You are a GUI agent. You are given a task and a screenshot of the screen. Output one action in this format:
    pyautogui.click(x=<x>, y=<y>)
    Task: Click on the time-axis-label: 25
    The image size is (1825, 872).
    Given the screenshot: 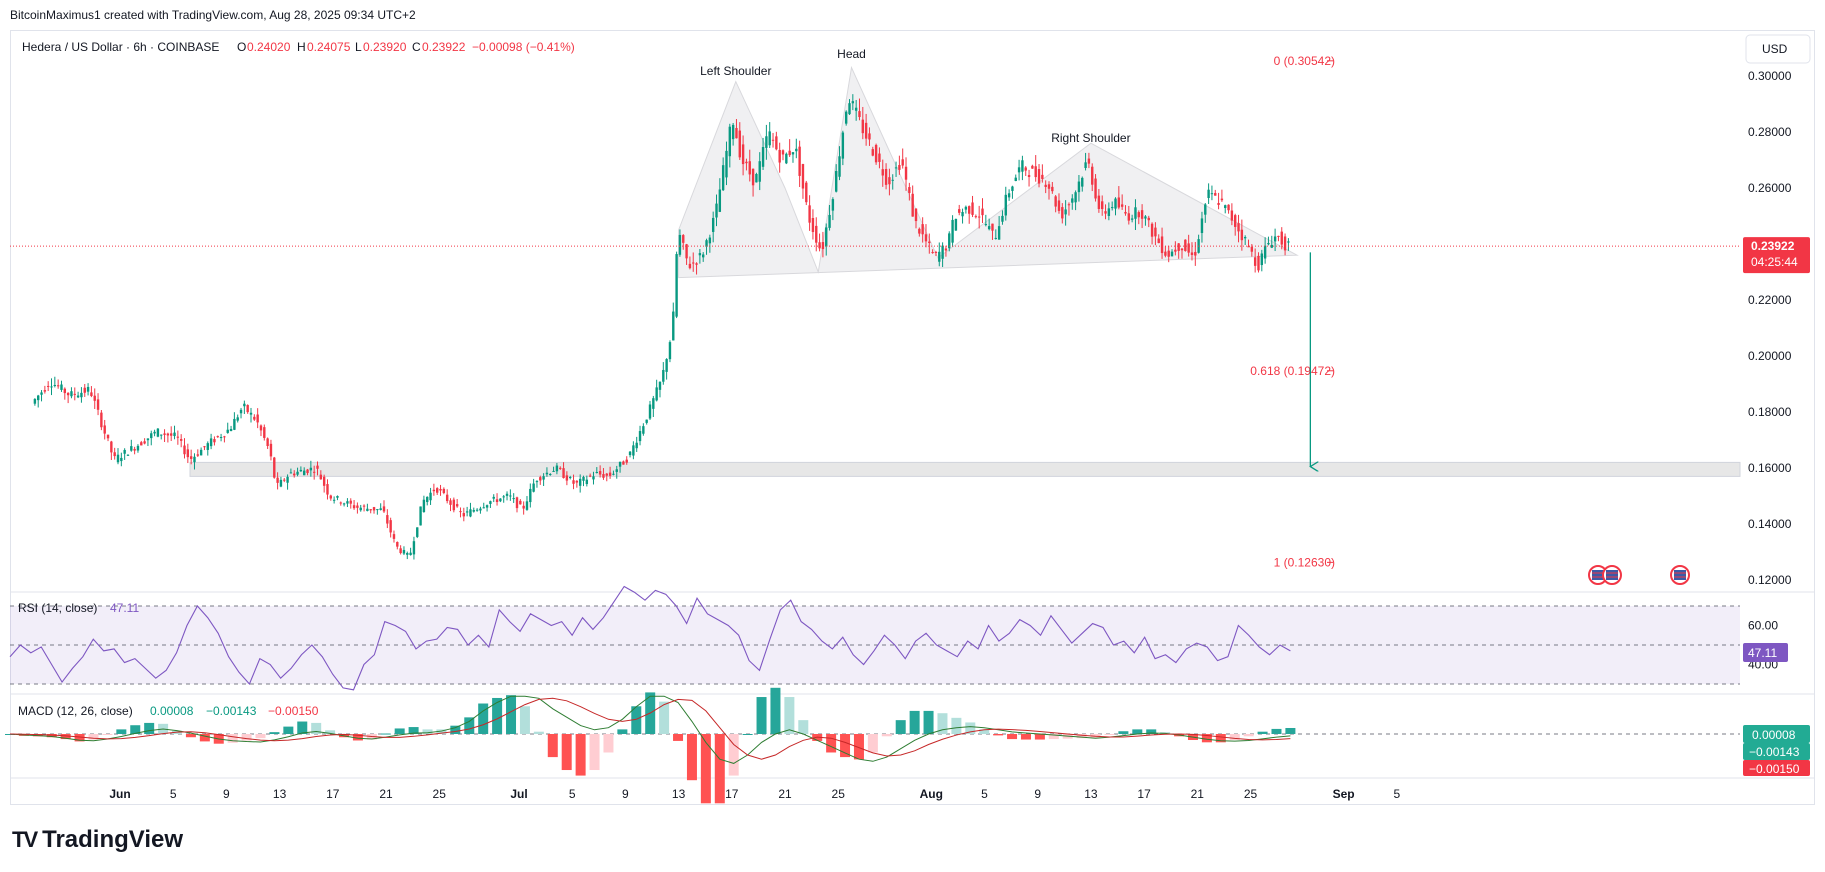 What is the action you would take?
    pyautogui.click(x=839, y=794)
    